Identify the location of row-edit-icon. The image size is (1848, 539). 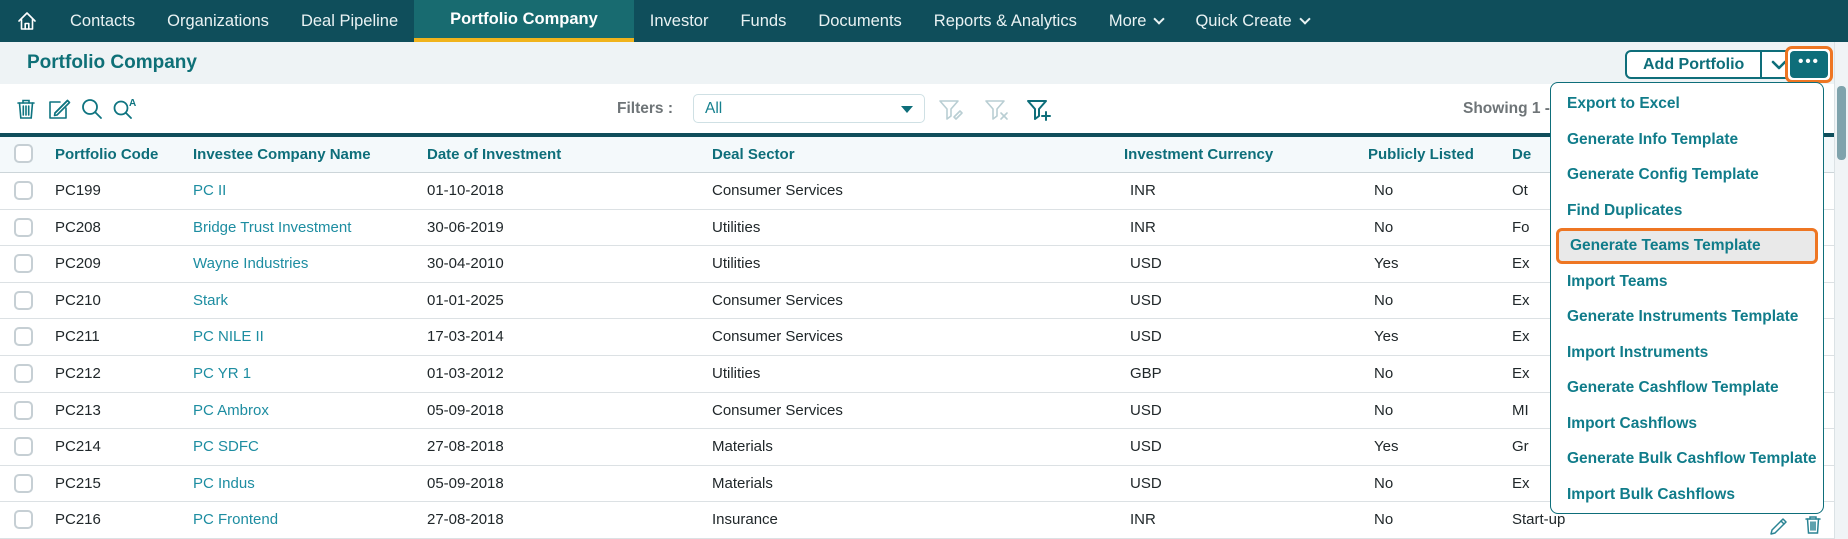
(1779, 526).